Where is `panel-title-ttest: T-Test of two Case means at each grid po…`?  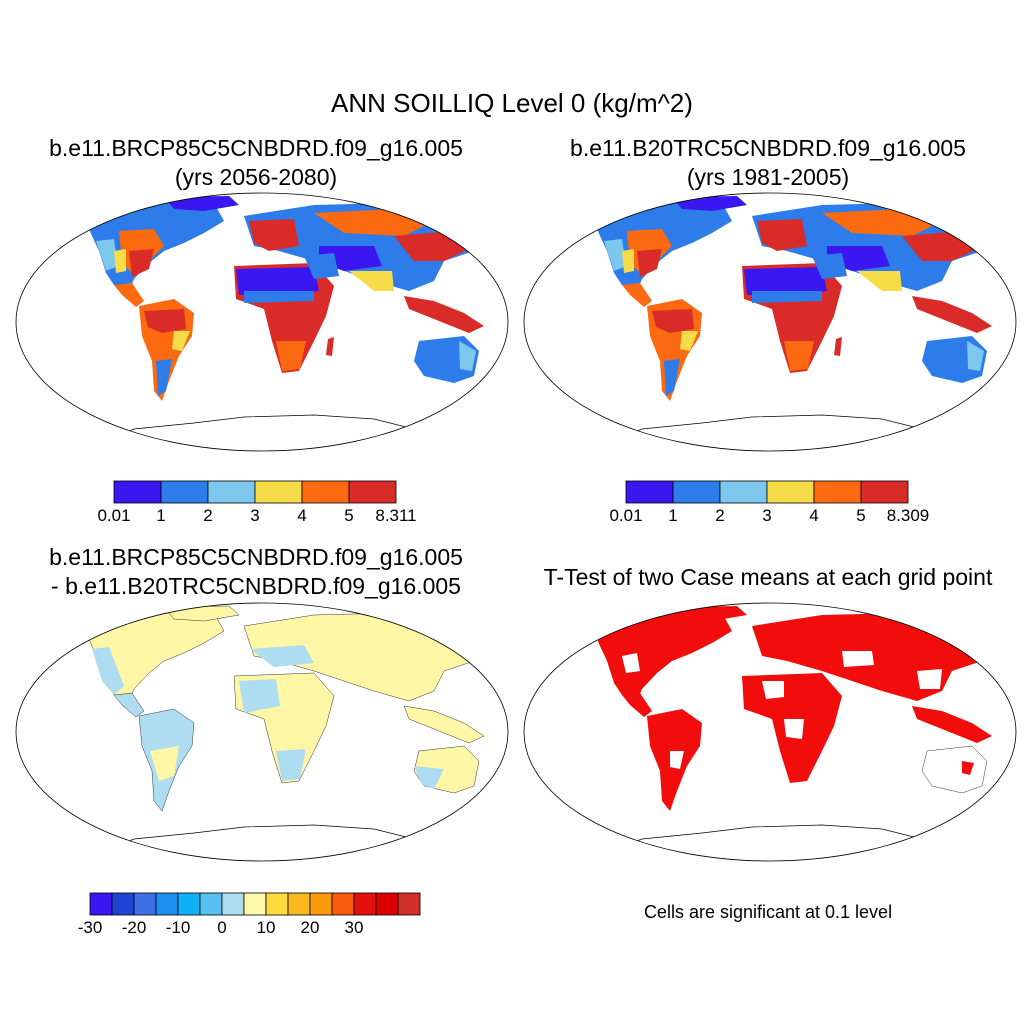 panel-title-ttest: T-Test of two Case means at each grid po… is located at coordinates (768, 577).